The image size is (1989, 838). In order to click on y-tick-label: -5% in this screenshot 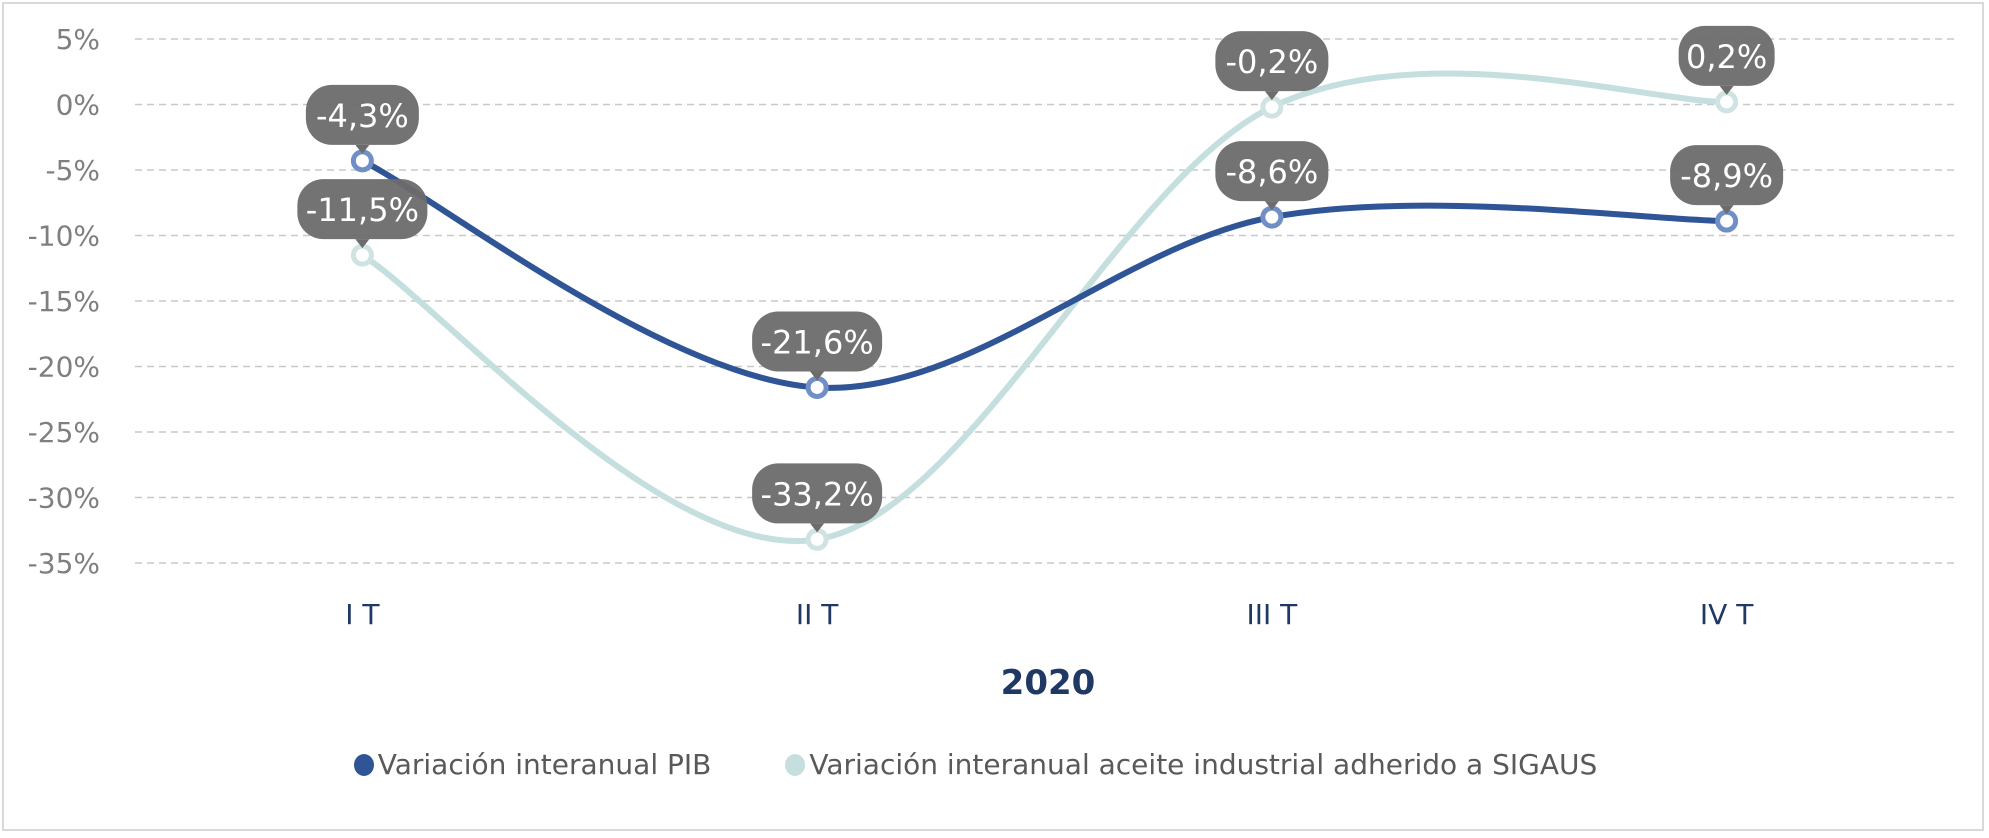, I will do `click(72, 170)`.